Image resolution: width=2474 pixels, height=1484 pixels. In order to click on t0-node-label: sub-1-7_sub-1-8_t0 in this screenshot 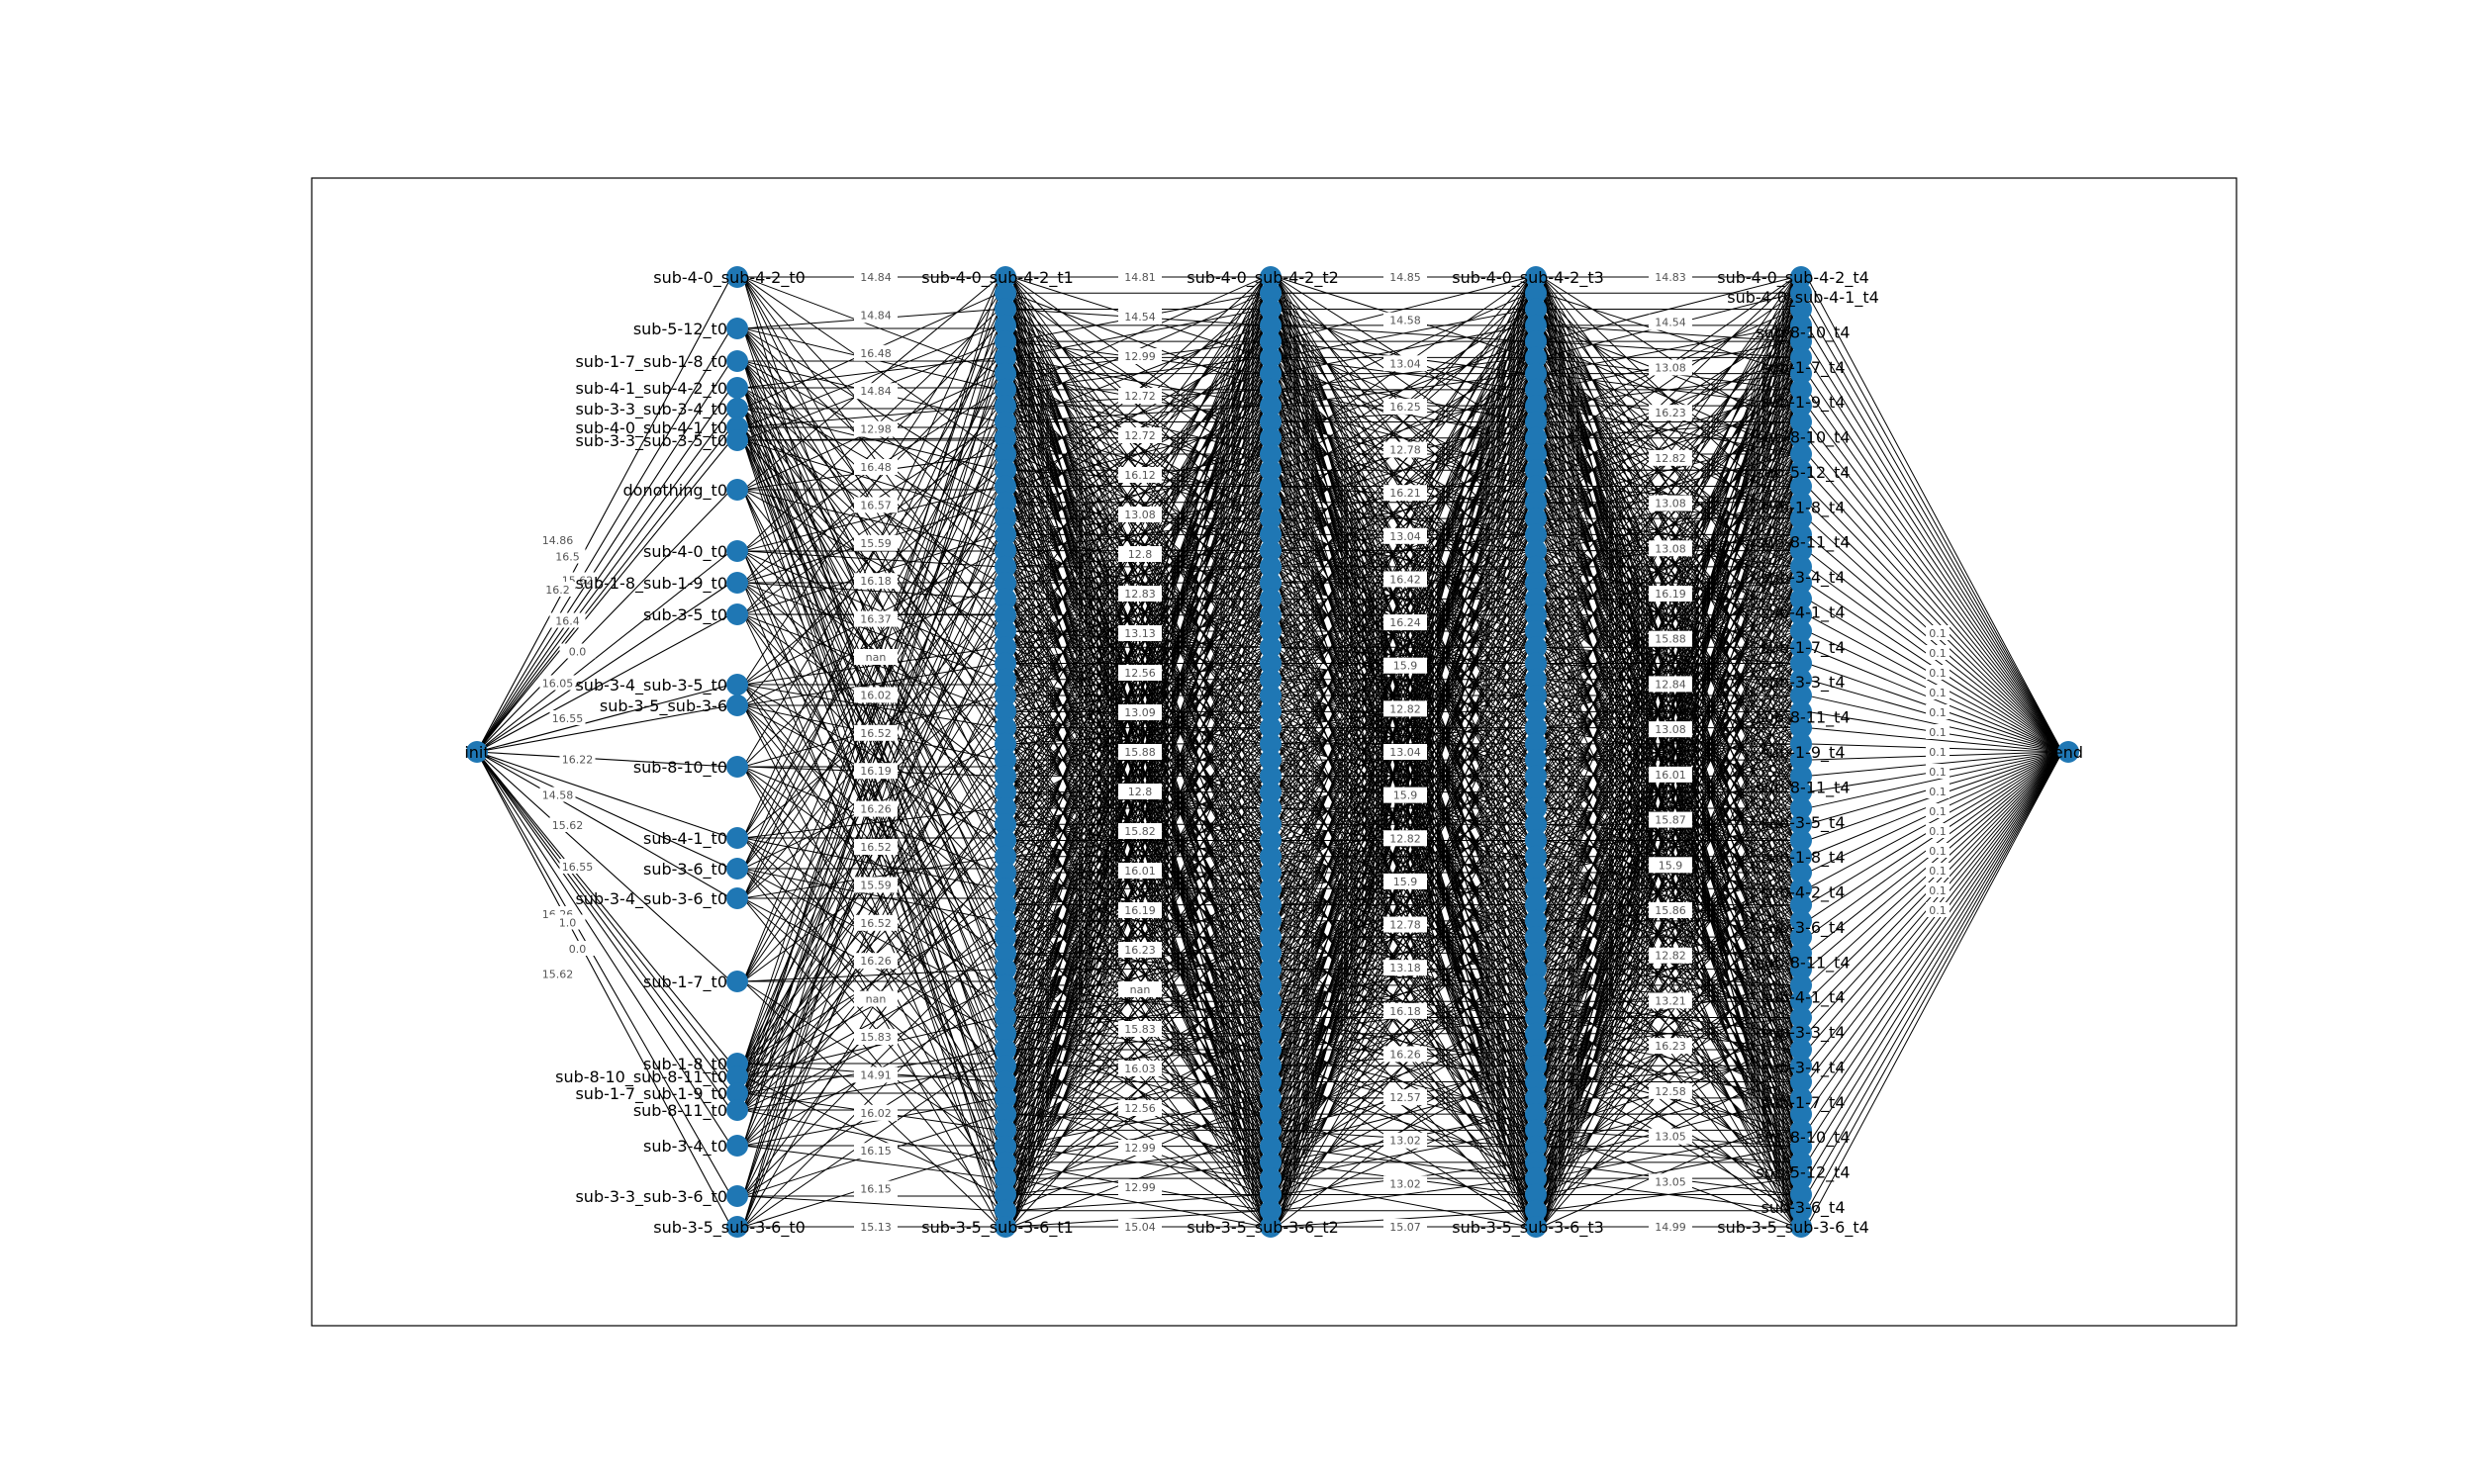, I will do `click(651, 362)`.